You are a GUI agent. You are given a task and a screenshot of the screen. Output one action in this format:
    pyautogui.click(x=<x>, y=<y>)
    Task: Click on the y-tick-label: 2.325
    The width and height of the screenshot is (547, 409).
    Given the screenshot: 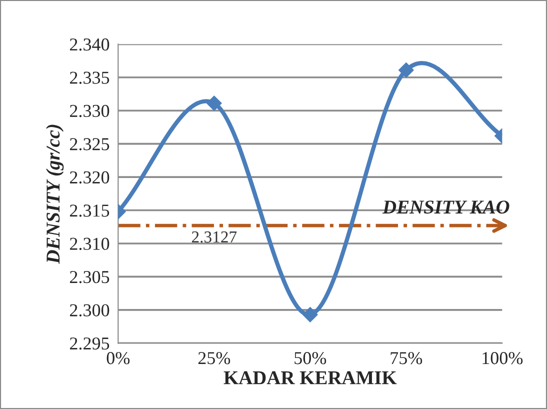 What is the action you would take?
    pyautogui.click(x=90, y=144)
    